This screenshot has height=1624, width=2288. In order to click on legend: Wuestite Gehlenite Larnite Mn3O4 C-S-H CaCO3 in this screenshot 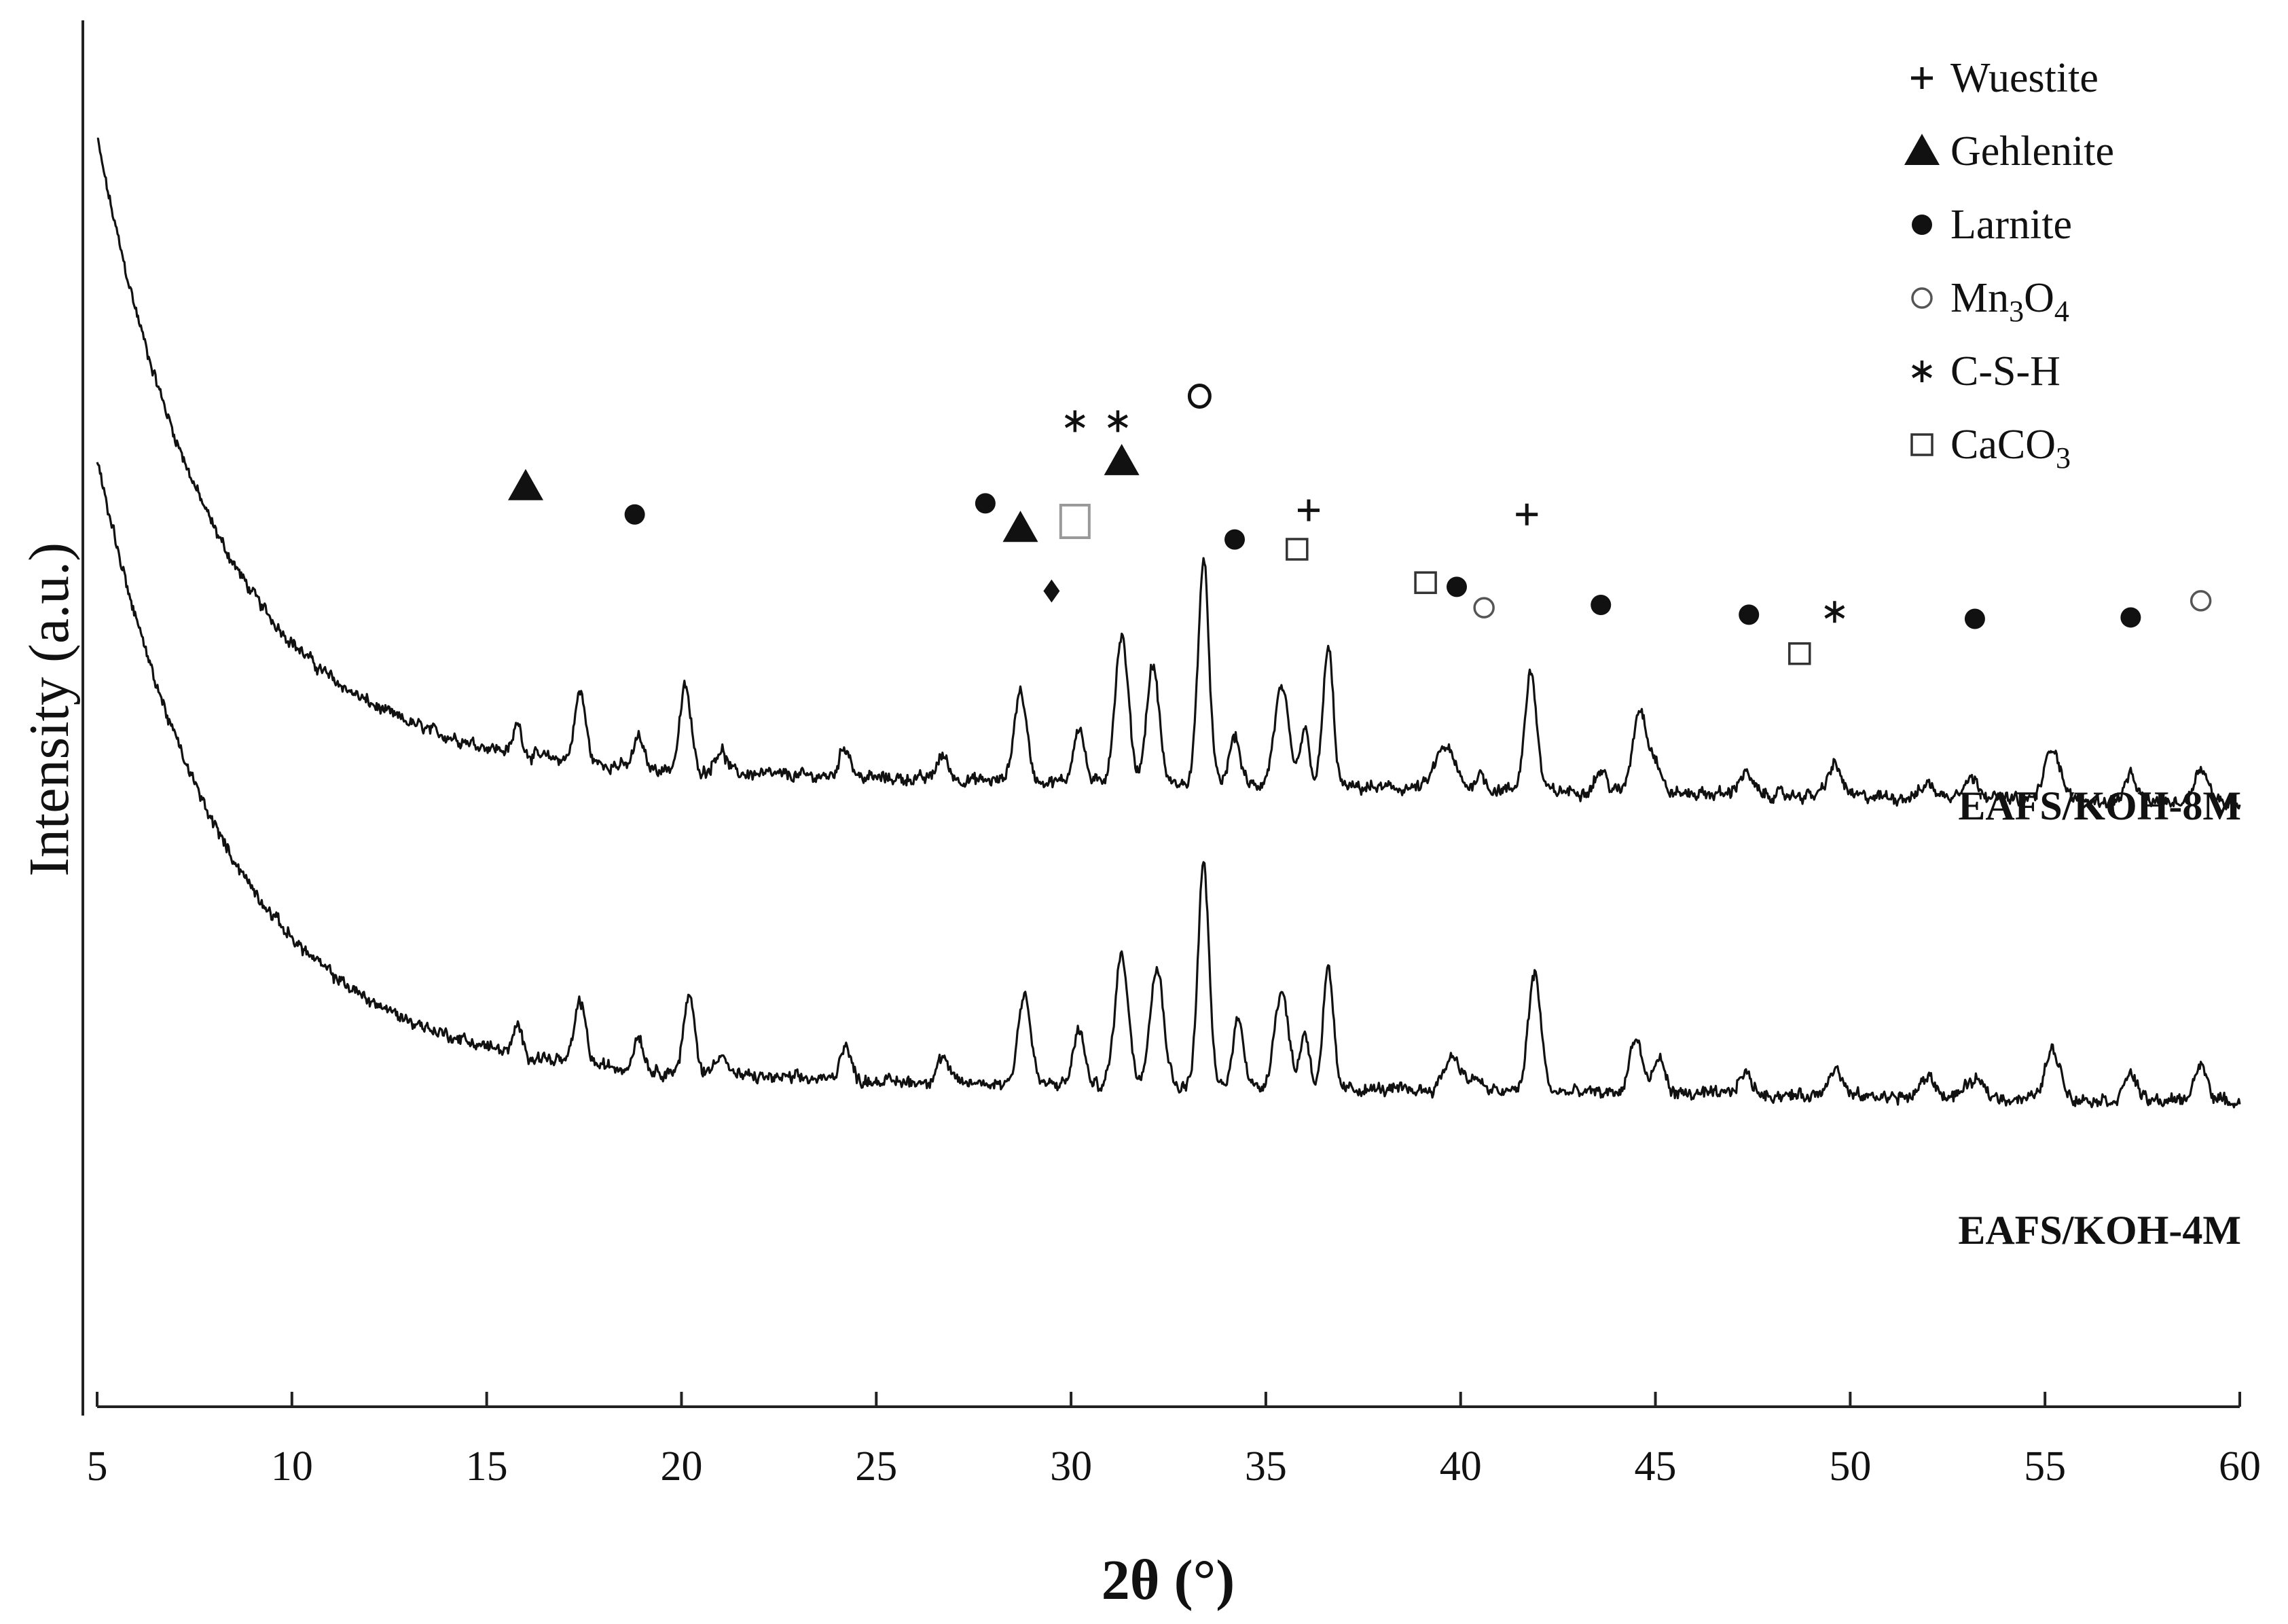, I will do `click(2009, 265)`.